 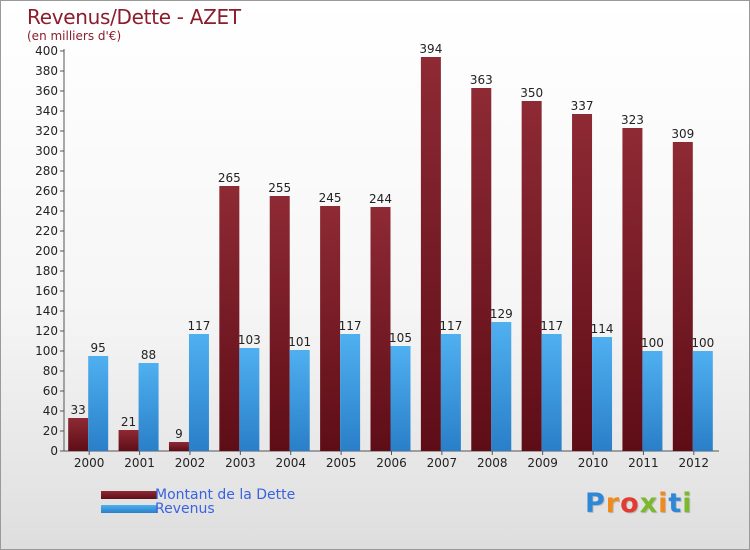 What do you see at coordinates (46, 91) in the screenshot?
I see `y-tick-label: 360` at bounding box center [46, 91].